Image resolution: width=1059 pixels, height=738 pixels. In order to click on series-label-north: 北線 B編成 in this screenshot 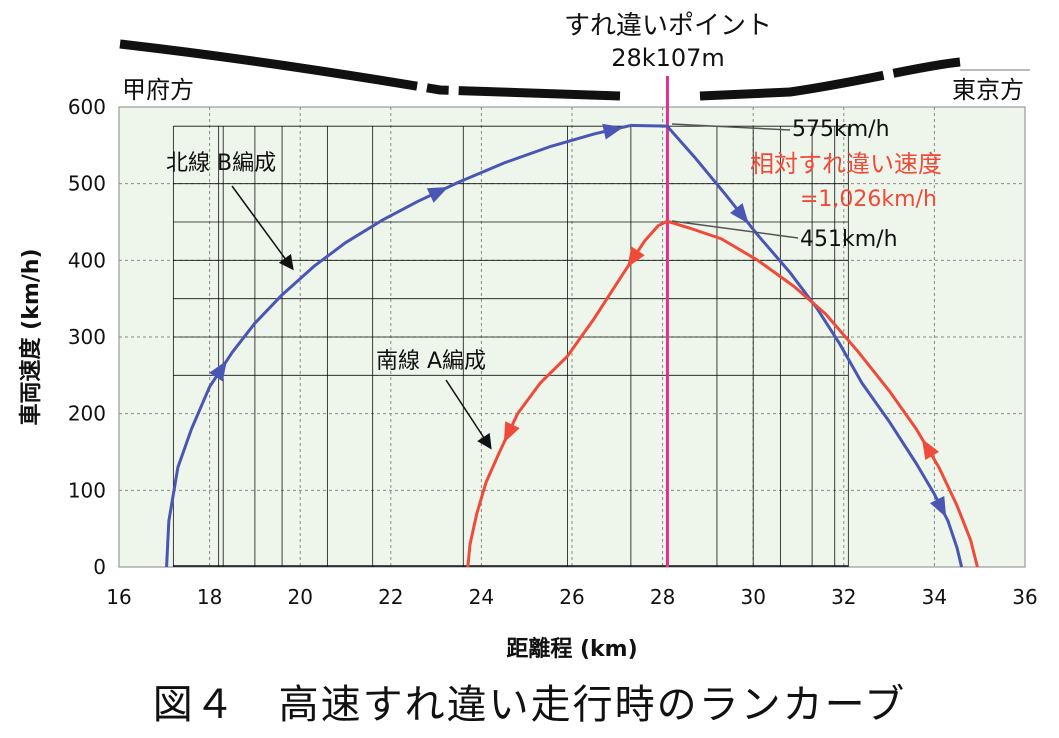, I will do `click(221, 163)`.